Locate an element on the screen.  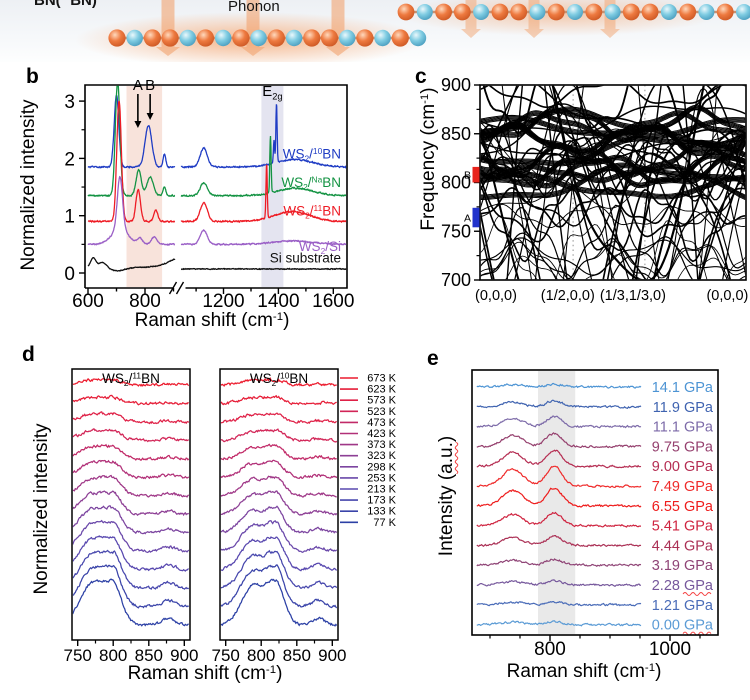
curves-group is located at coordinates (131, 502).